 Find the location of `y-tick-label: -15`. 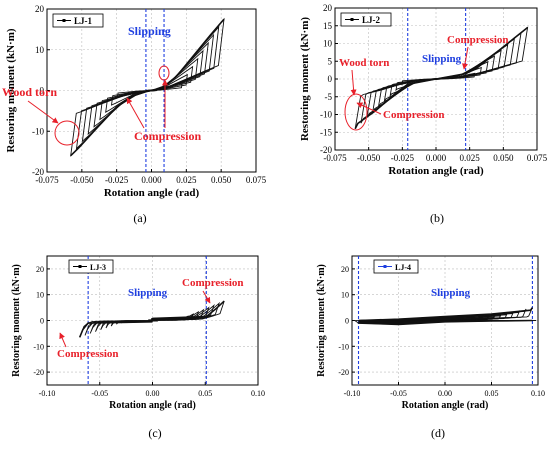

y-tick-label: -15 is located at coordinates (326, 132).